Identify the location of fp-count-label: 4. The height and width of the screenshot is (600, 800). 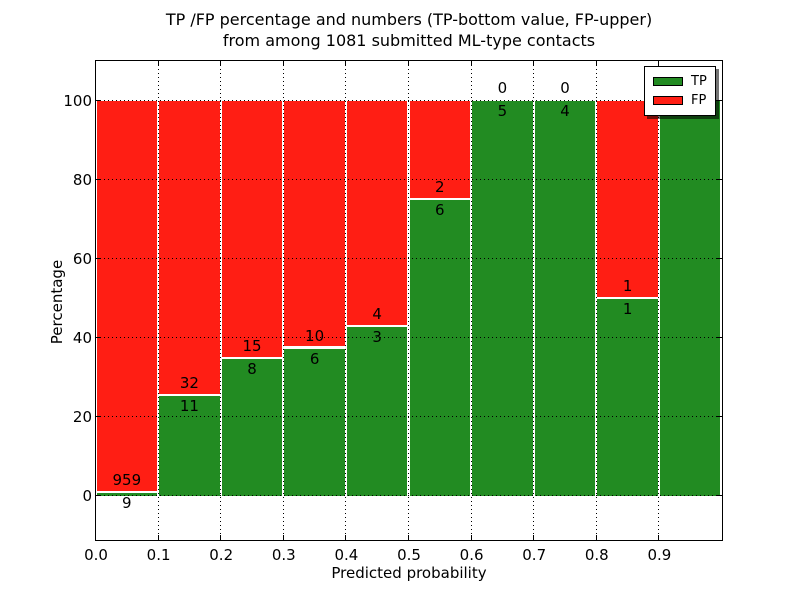
(377, 314).